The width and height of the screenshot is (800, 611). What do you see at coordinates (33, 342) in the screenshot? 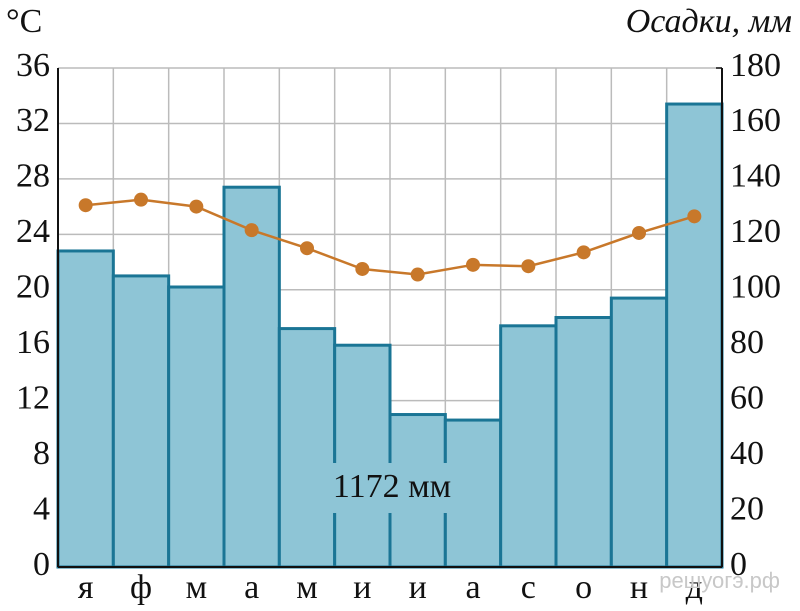
I see `y-tick-label: 16` at bounding box center [33, 342].